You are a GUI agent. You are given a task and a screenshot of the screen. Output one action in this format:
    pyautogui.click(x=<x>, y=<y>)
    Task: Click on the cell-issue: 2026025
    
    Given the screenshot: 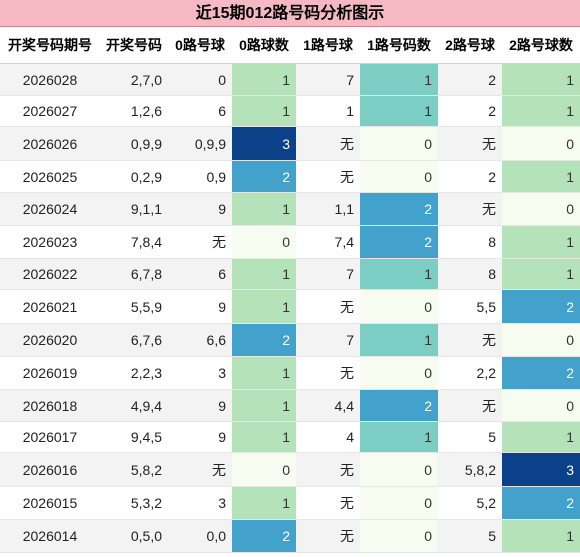 What is the action you would take?
    pyautogui.click(x=50, y=176)
    